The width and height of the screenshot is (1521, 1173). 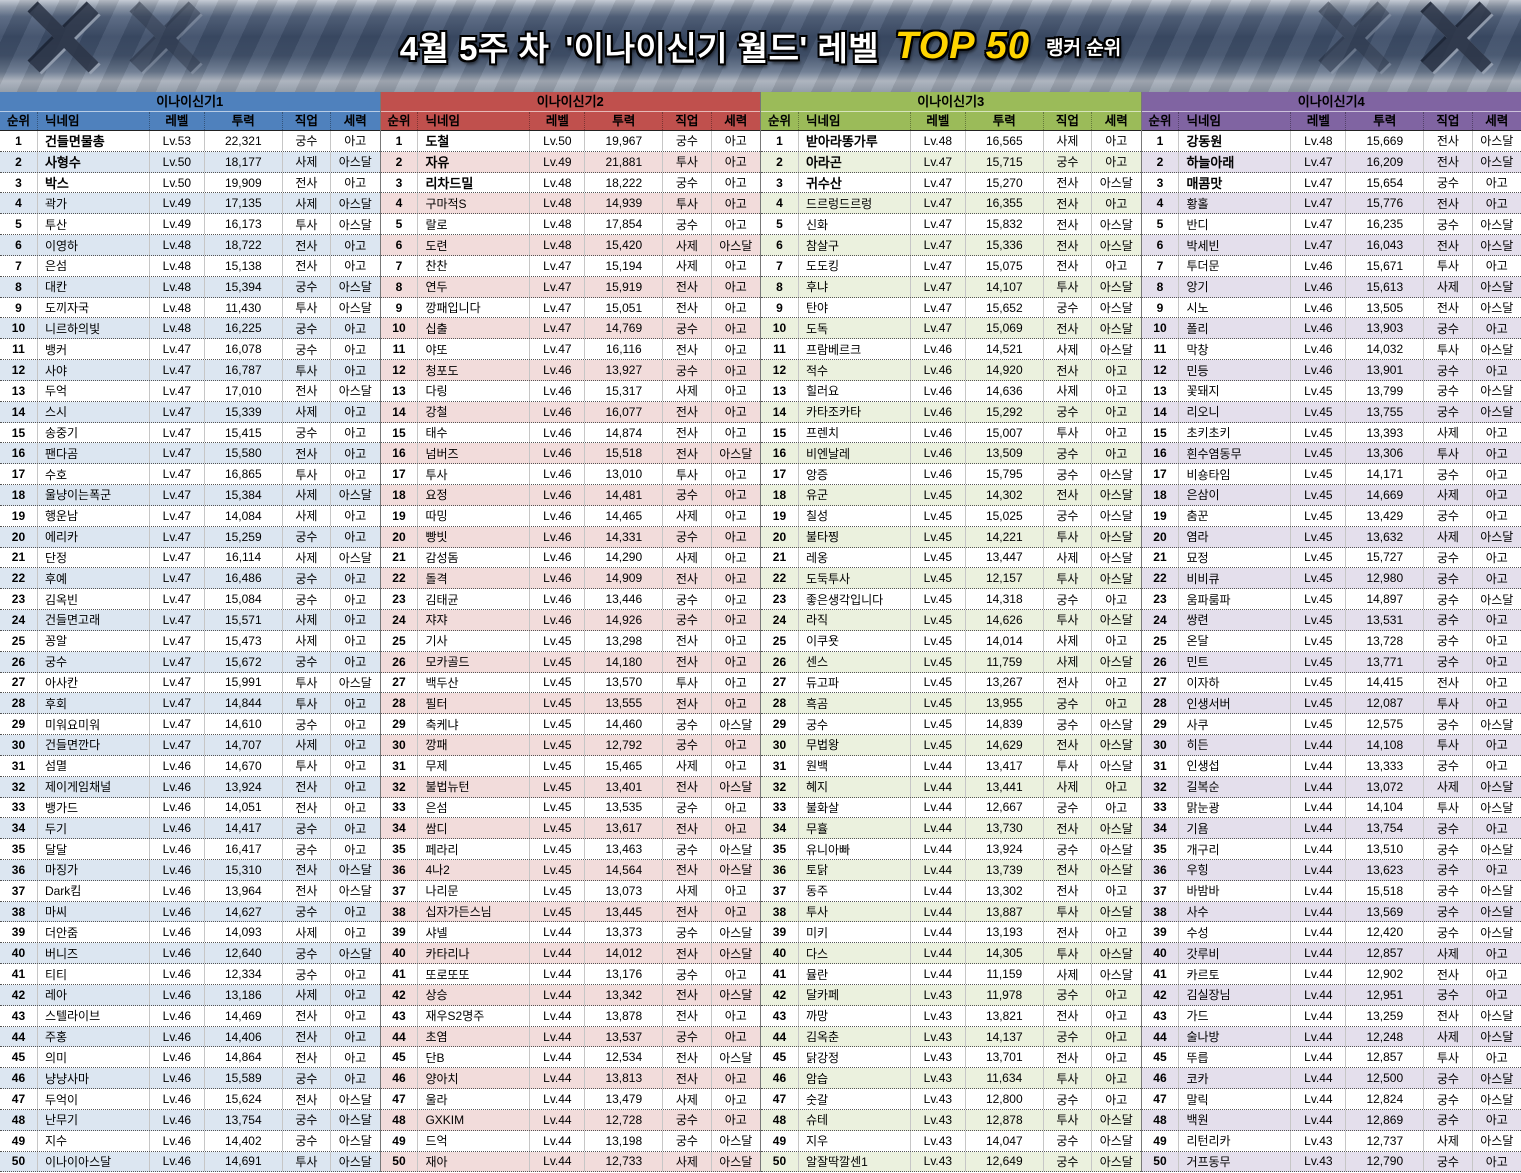 What do you see at coordinates (951, 683) in the screenshot?
I see `table-row: 27 듀고파 Lv.45 13,267 전사 아고` at bounding box center [951, 683].